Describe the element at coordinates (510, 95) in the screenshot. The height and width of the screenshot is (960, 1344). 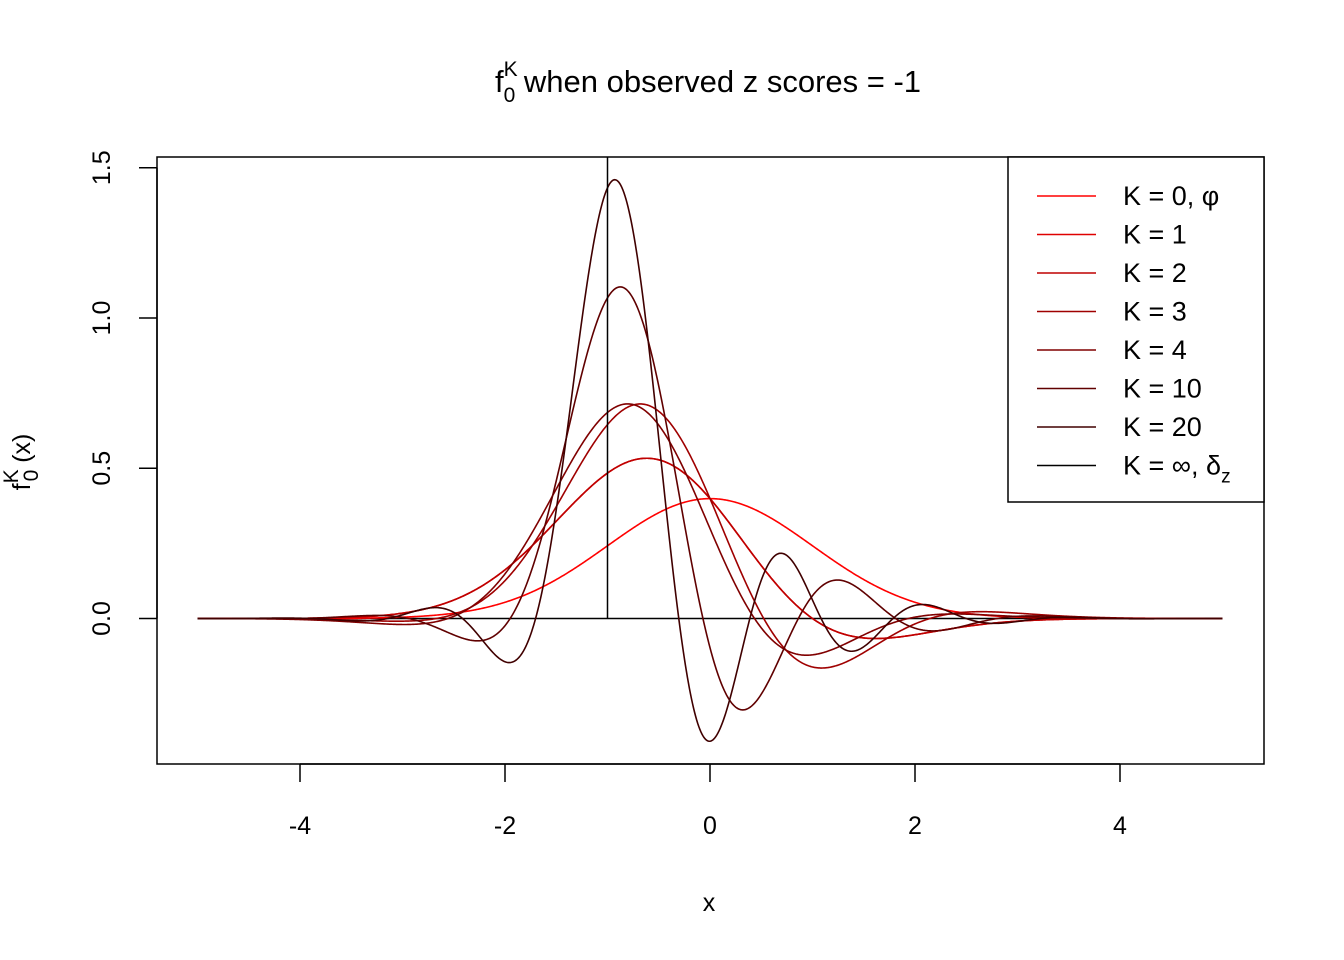
I see `title-sub: 0` at that location.